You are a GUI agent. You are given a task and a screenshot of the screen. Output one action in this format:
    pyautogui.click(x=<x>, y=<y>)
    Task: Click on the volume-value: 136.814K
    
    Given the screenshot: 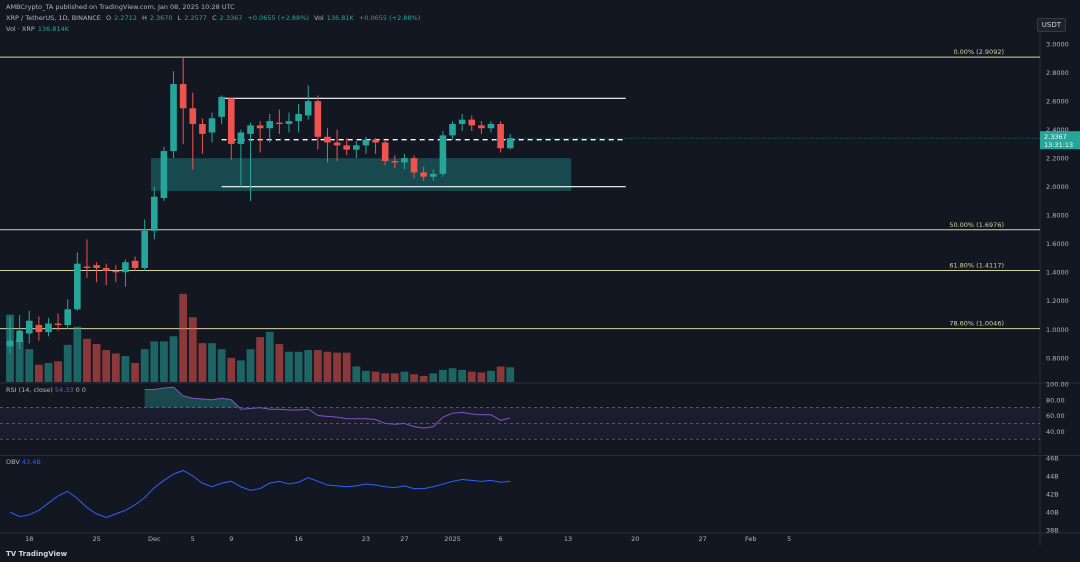 What is the action you would take?
    pyautogui.click(x=53, y=29)
    